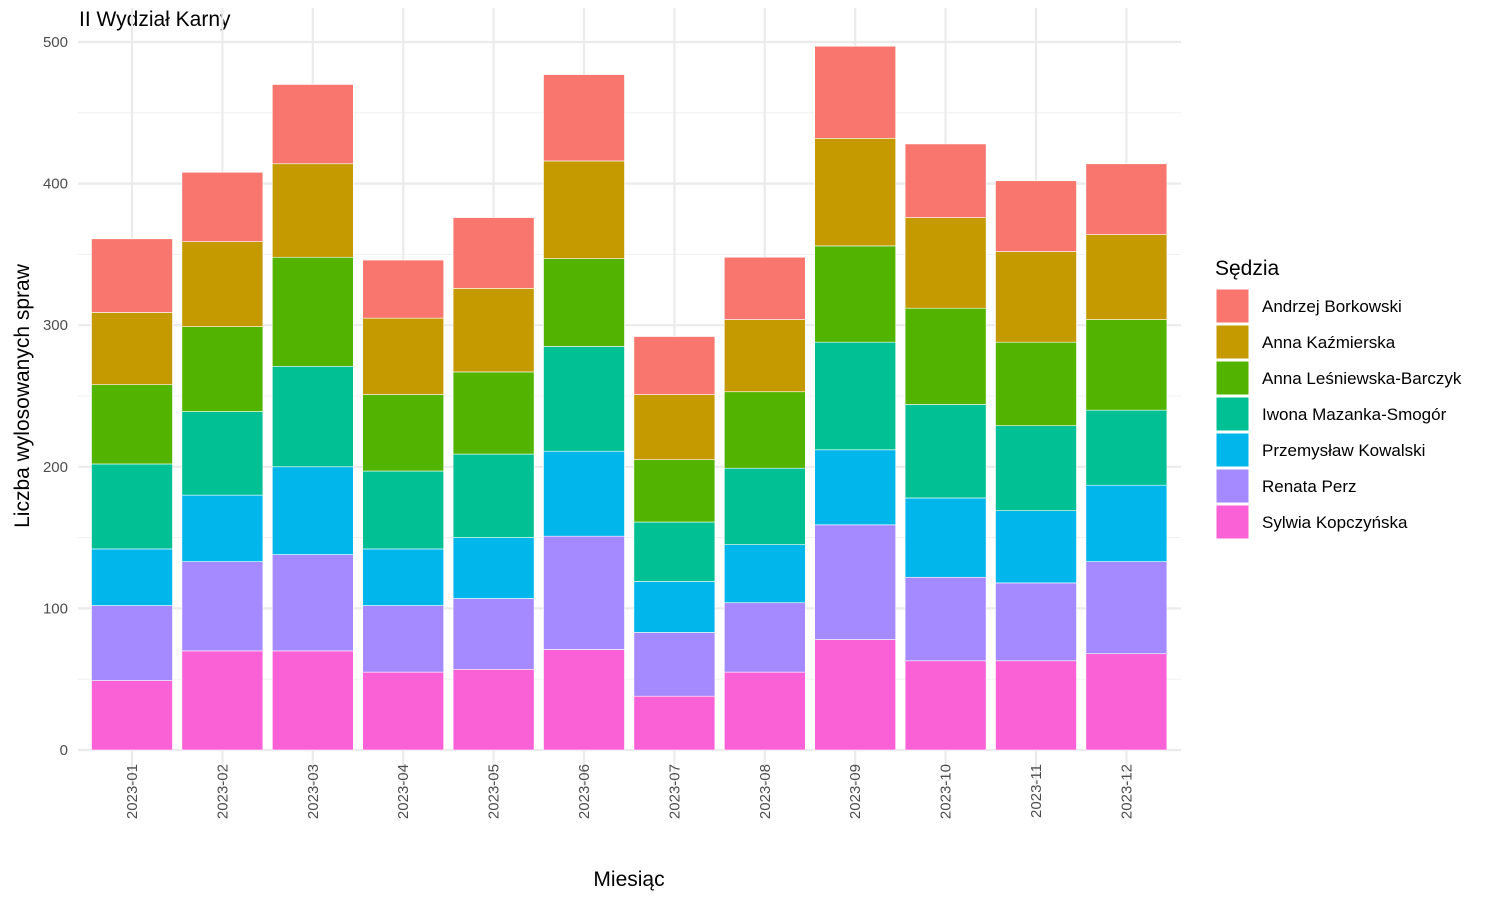  I want to click on legend-label: Sylwia Kopczyńska, so click(1335, 522).